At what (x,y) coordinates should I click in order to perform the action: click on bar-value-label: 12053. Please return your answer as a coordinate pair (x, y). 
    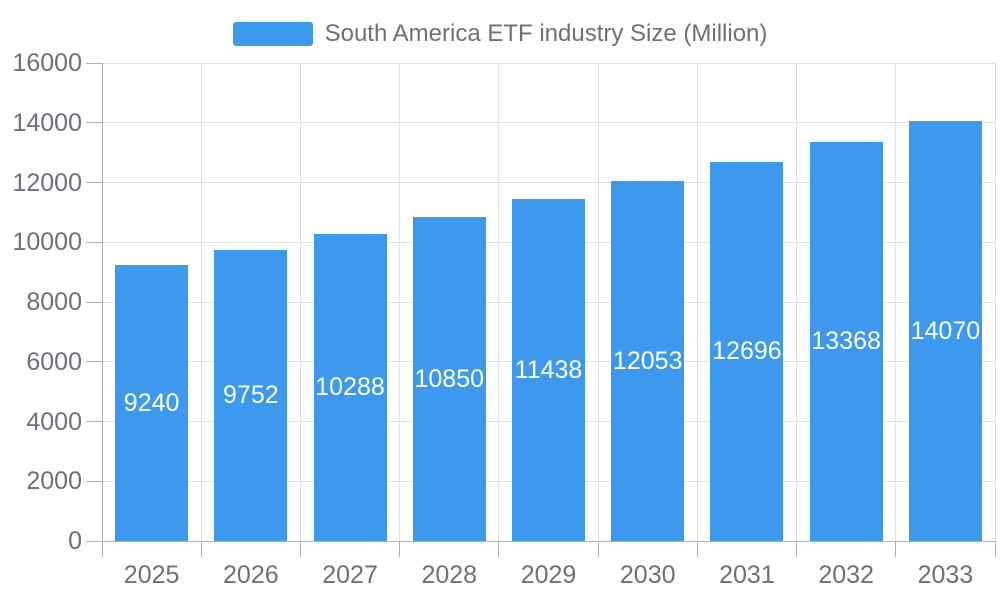
    Looking at the image, I should click on (647, 360).